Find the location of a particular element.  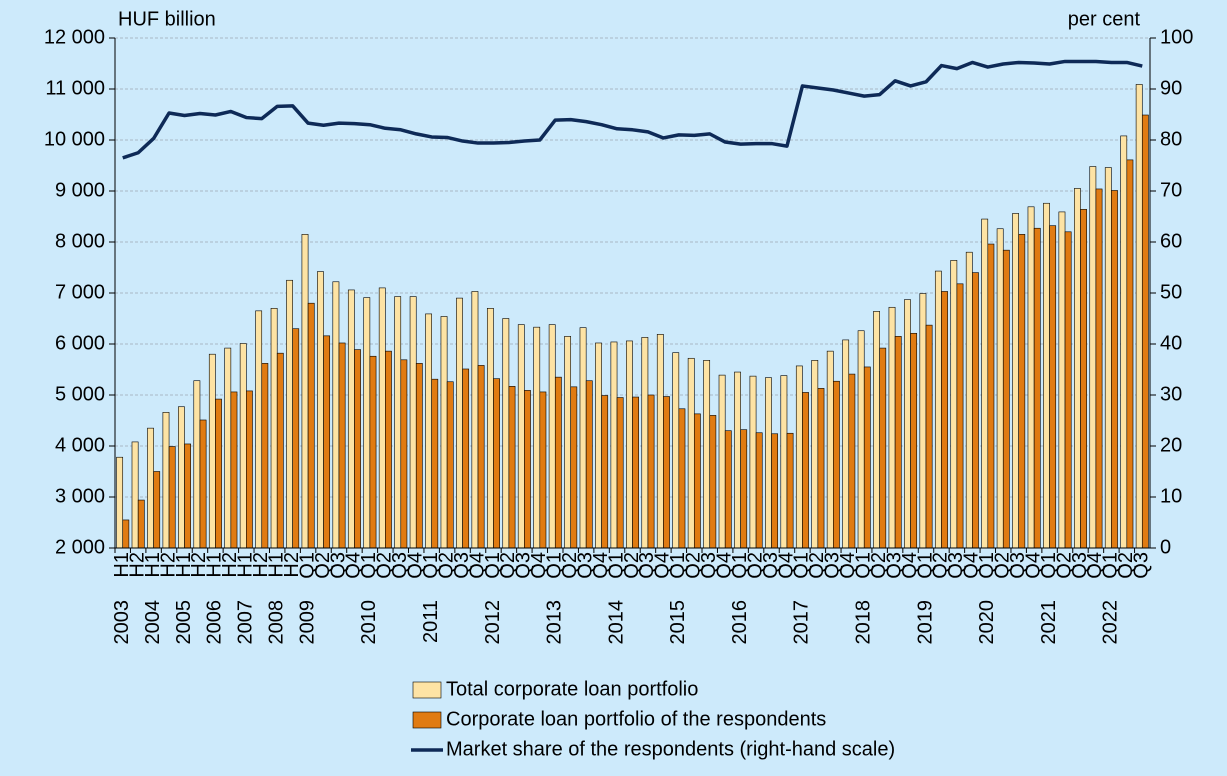

year-label: 2021 is located at coordinates (1049, 622).